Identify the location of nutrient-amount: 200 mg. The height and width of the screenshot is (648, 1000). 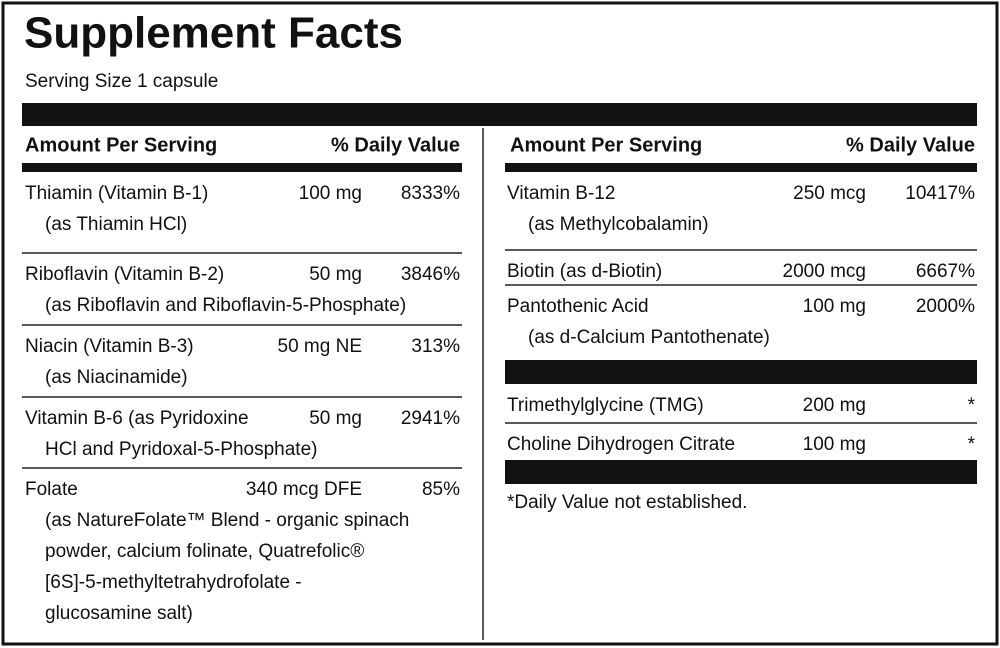
(834, 405).